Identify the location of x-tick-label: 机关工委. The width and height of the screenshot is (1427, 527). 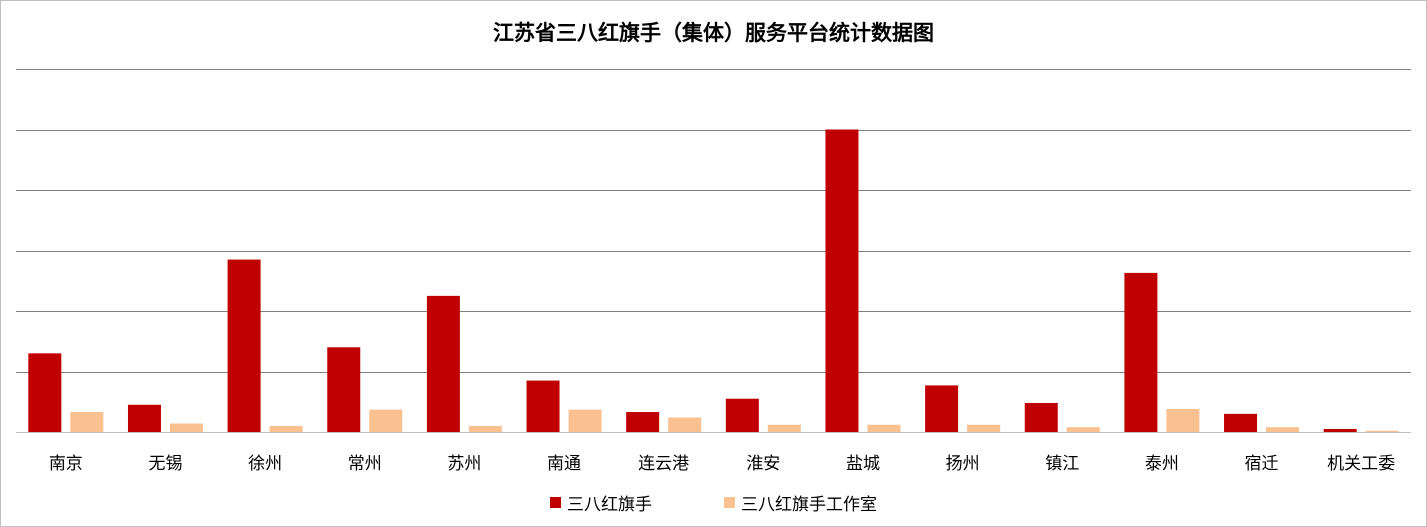
(1361, 464).